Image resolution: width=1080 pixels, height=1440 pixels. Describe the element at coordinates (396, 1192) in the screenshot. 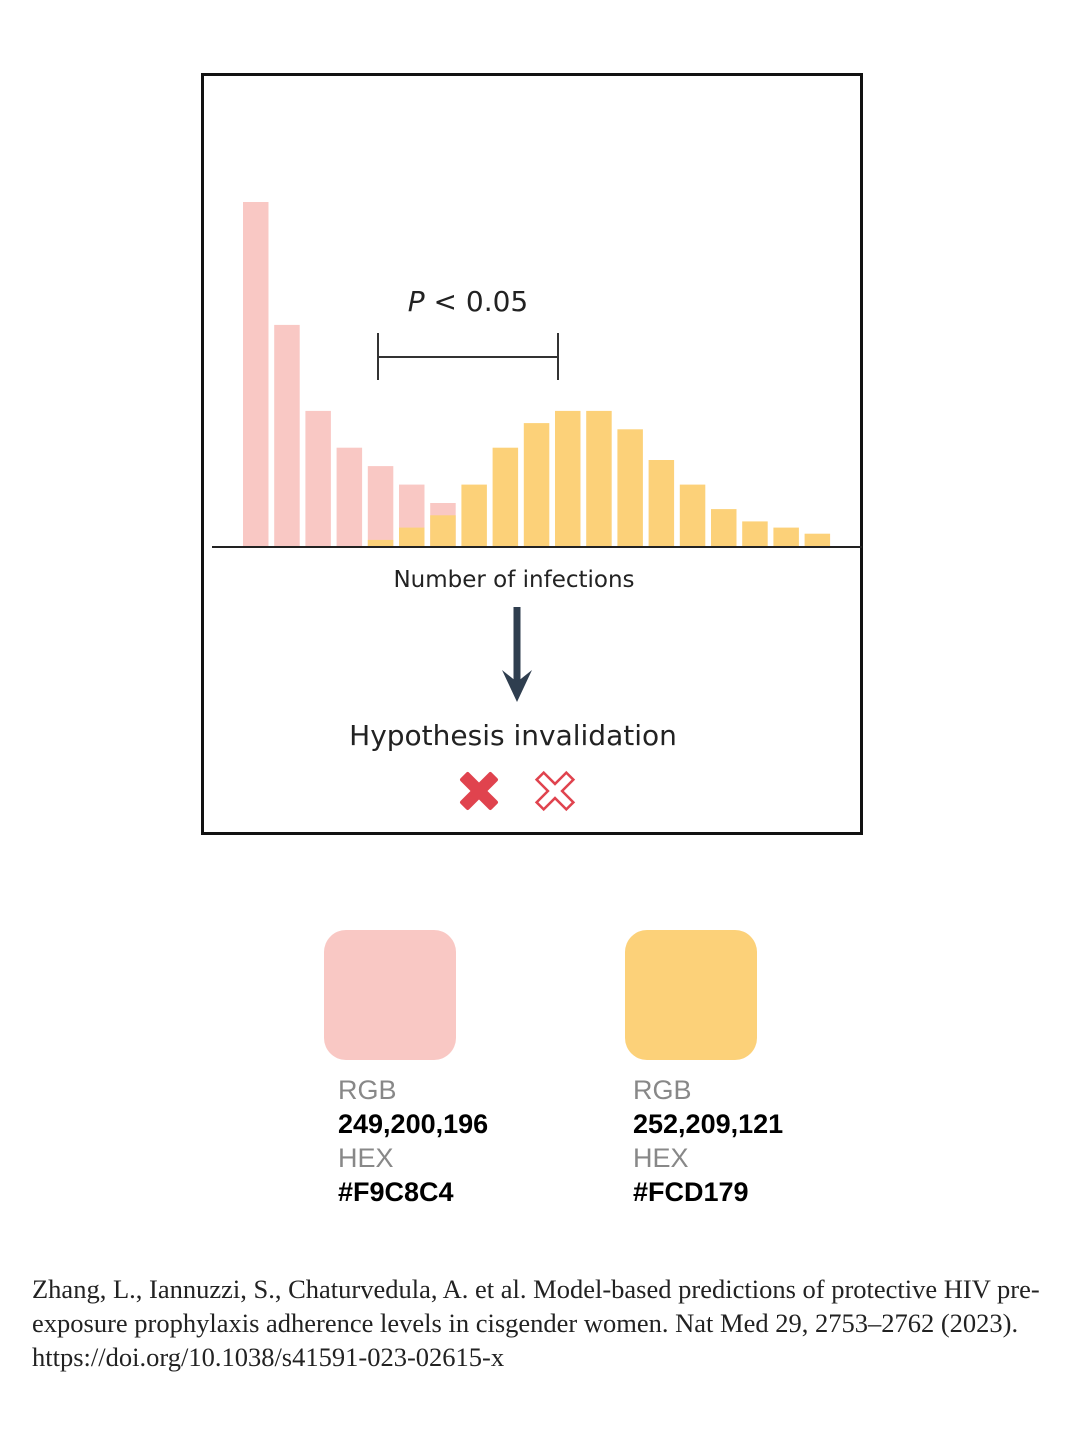

I see `pink-hex-value: #F9C8C4` at that location.